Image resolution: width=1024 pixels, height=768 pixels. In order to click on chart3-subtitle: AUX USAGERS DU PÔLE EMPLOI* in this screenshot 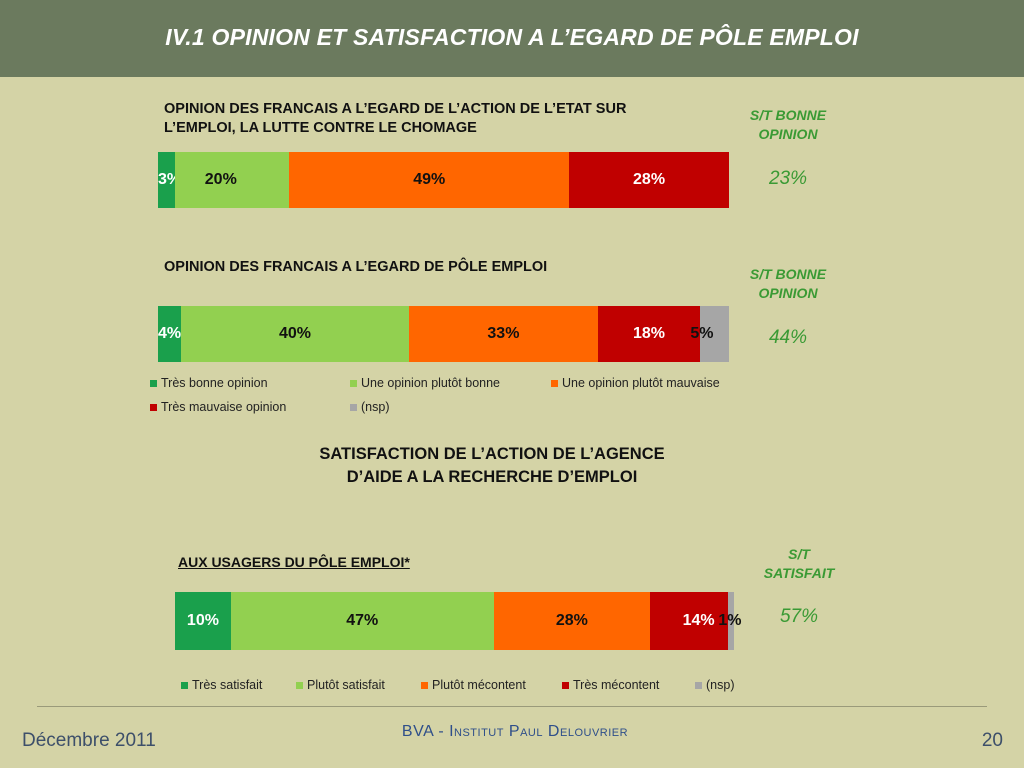, I will do `click(294, 562)`.